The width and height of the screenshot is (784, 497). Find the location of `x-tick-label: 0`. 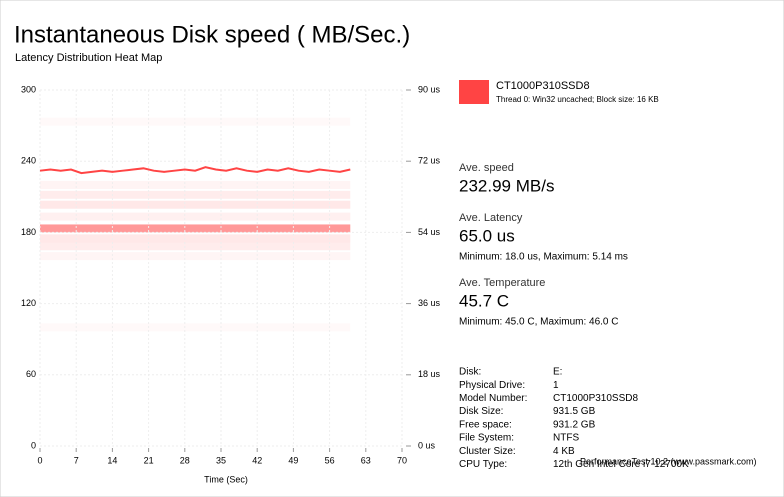

x-tick-label: 0 is located at coordinates (39, 460).